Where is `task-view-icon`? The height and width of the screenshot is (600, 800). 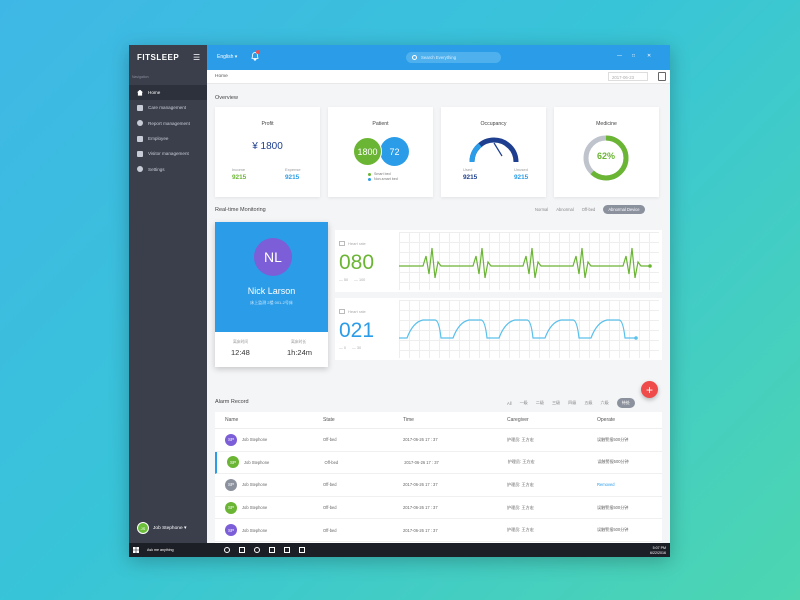 task-view-icon is located at coordinates (242, 550).